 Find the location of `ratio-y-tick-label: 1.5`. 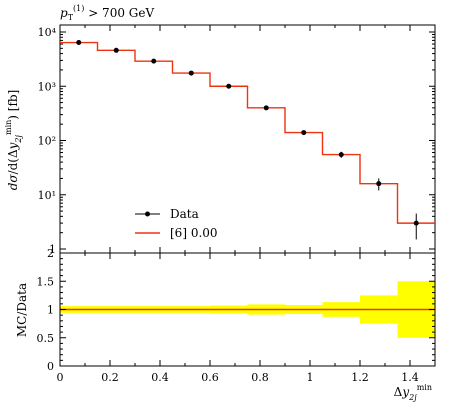

ratio-y-tick-label: 1.5 is located at coordinates (46, 281).